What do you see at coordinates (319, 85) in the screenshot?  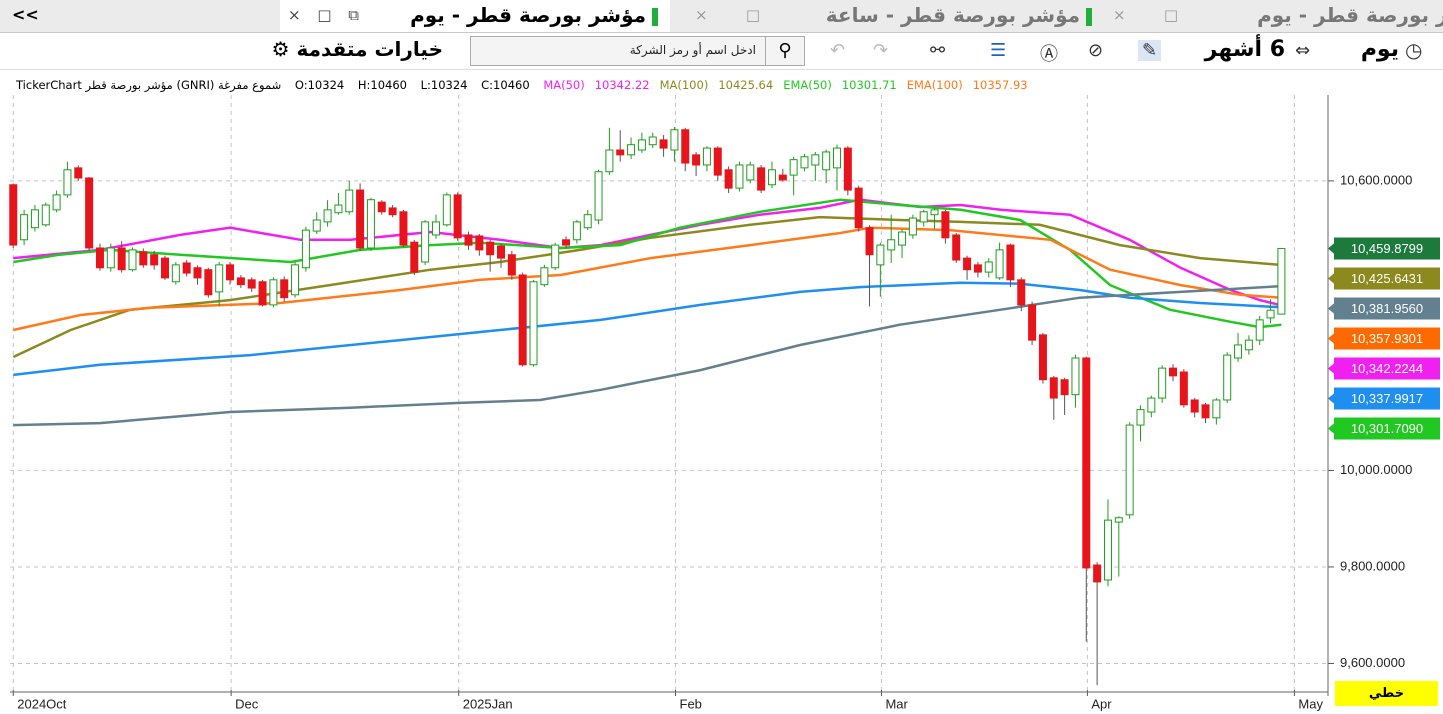 I see `info-open: O:10324` at bounding box center [319, 85].